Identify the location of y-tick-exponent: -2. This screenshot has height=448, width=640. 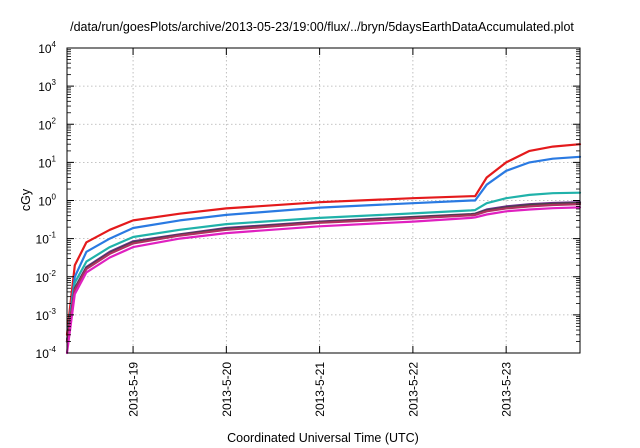
(53, 273).